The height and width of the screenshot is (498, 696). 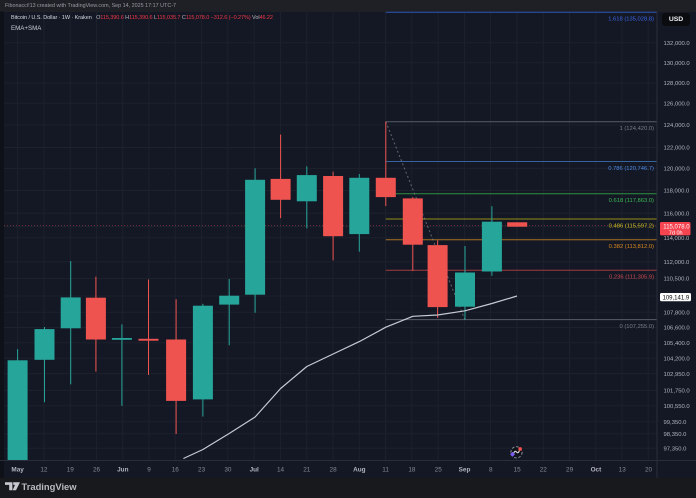 What do you see at coordinates (122, 470) in the screenshot?
I see `svg-text: Jun` at bounding box center [122, 470].